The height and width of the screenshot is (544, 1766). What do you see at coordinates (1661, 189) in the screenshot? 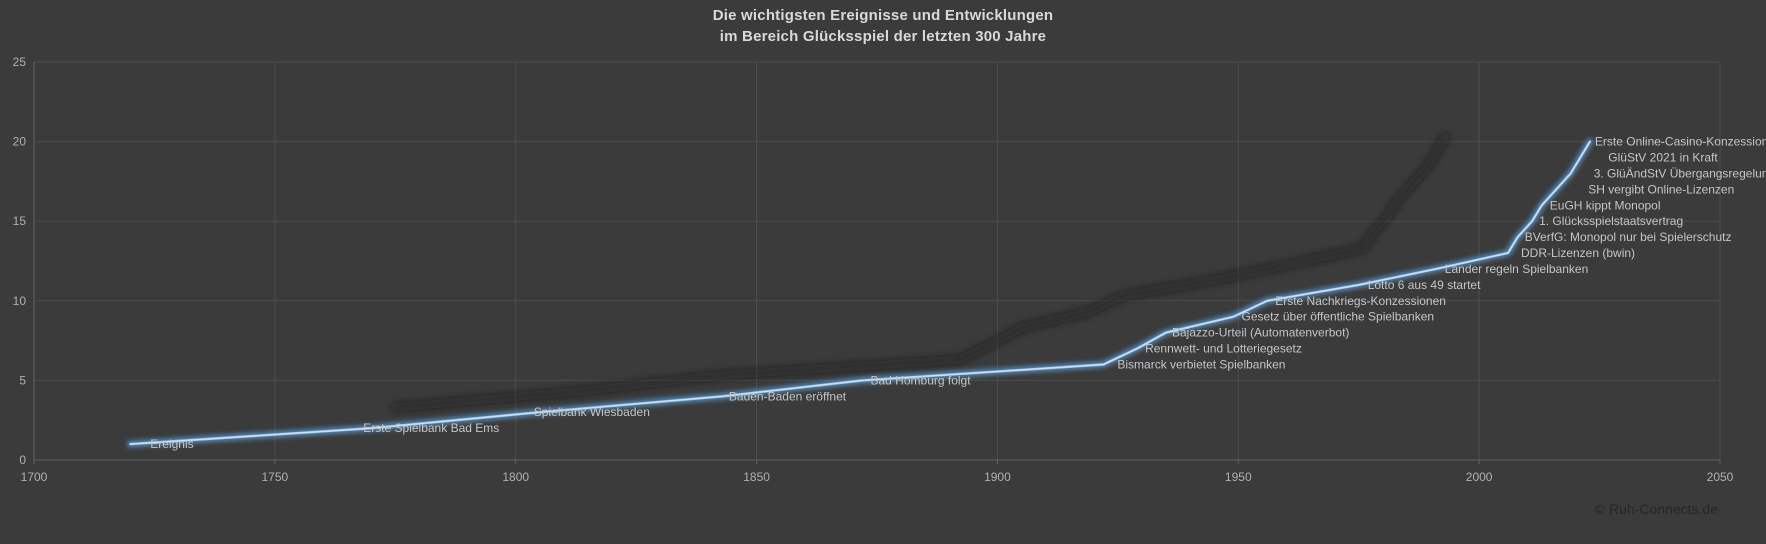
I see `event-label: SH vergibt Online-Lizenzen` at bounding box center [1661, 189].